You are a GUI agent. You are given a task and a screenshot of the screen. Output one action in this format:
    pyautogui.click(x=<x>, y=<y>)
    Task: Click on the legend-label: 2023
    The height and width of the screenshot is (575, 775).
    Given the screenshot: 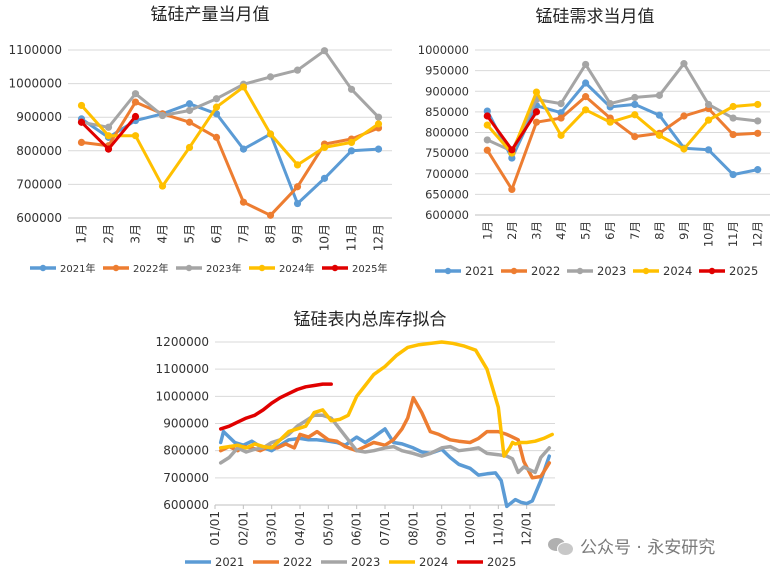 What is the action you would take?
    pyautogui.click(x=365, y=562)
    